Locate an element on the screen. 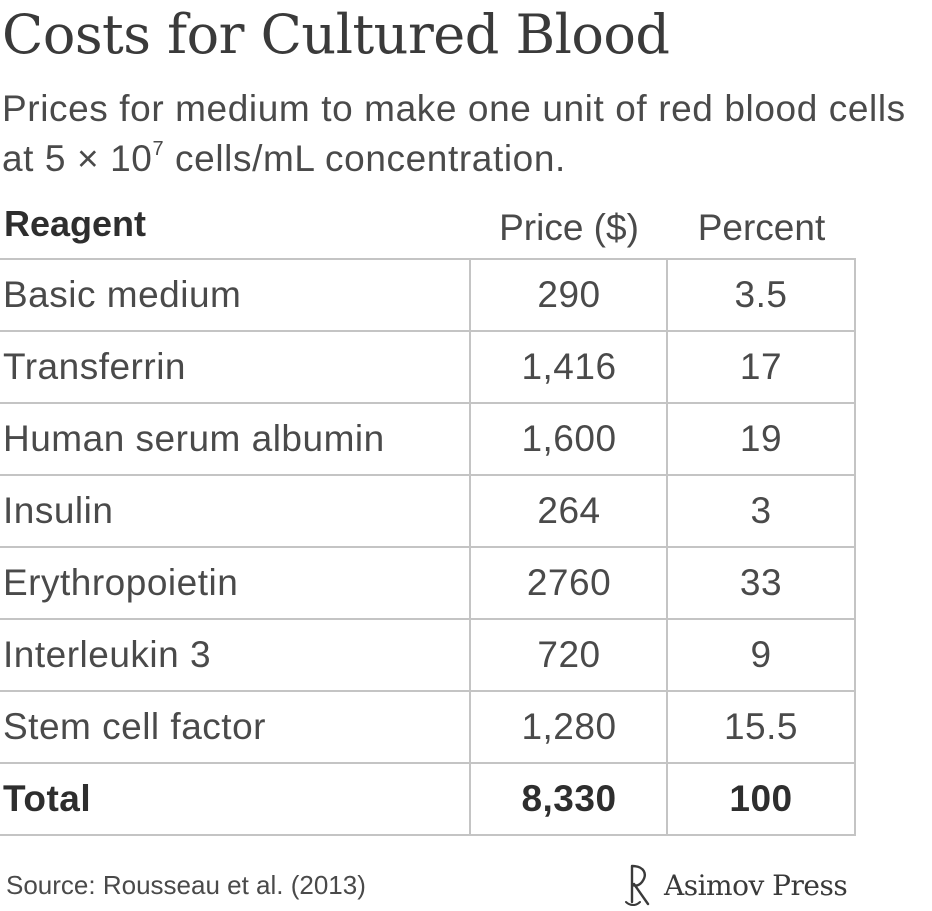 This screenshot has height=911, width=932. table-row: Transferrin 1,416 17 is located at coordinates (428, 366).